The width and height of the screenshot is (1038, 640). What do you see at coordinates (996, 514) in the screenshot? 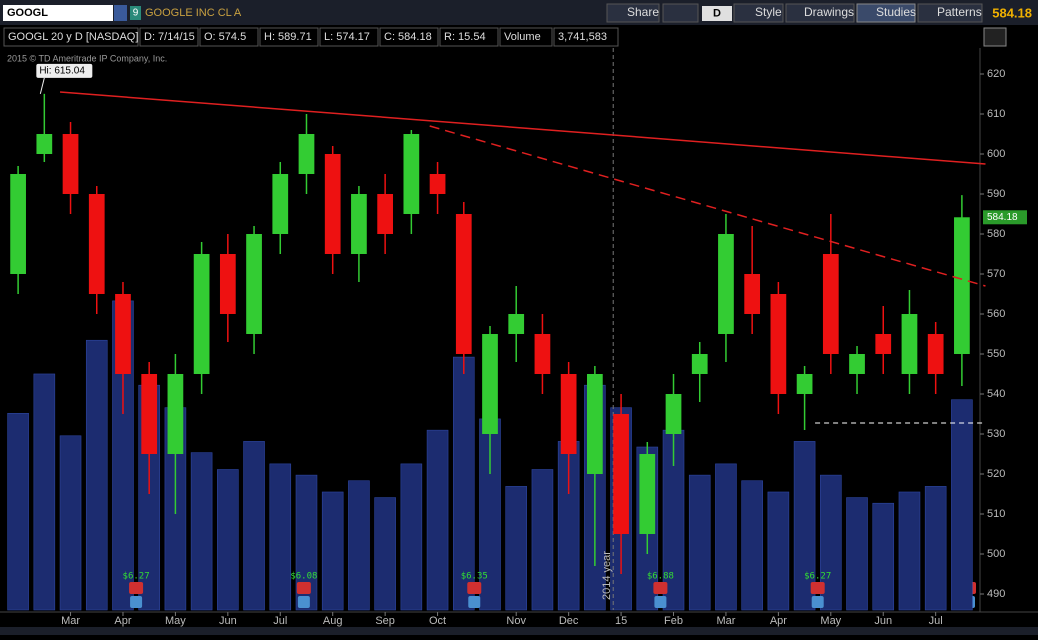
I see `y-tick-label: 510` at bounding box center [996, 514].